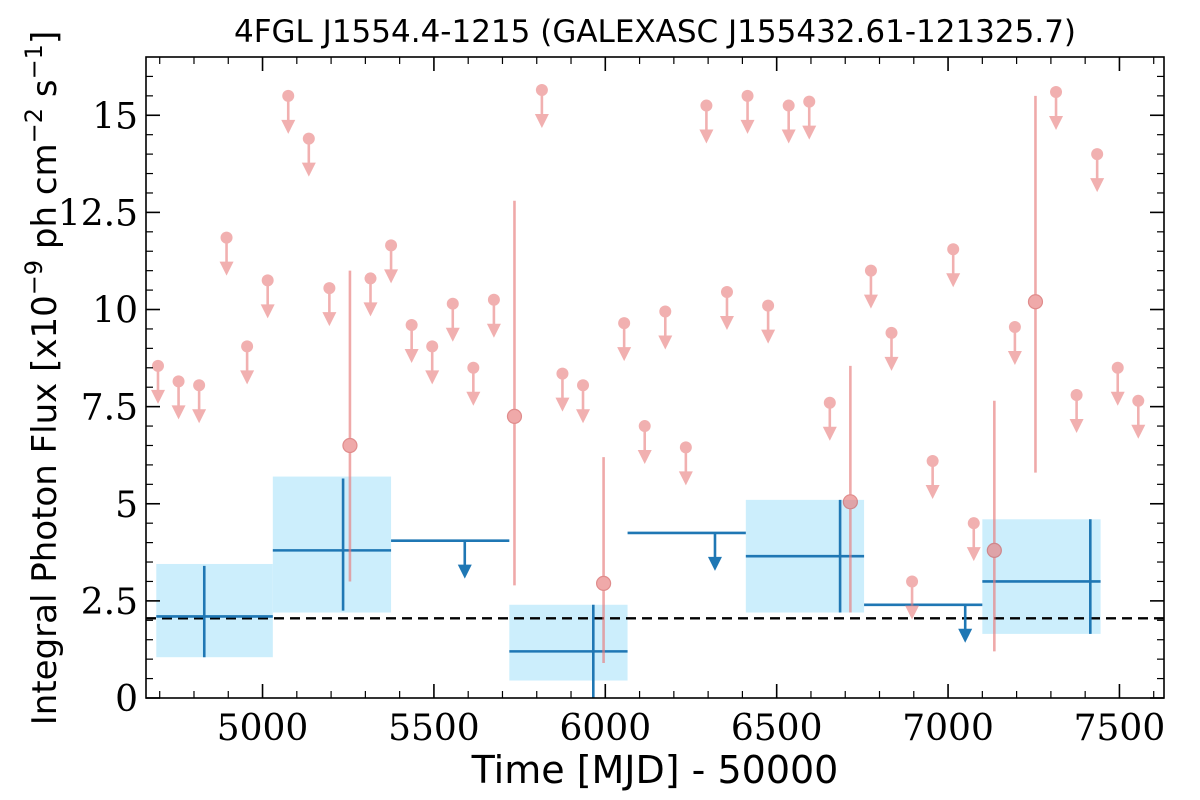  Describe the element at coordinates (115, 311) in the screenshot. I see `y-tick-label: 10` at that location.